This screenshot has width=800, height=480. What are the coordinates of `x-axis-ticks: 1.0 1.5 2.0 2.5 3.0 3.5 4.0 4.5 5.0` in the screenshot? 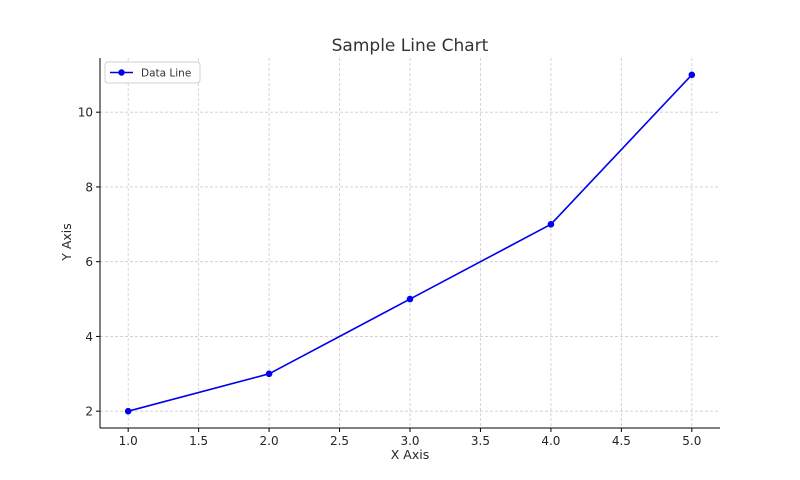 It's located at (410, 438).